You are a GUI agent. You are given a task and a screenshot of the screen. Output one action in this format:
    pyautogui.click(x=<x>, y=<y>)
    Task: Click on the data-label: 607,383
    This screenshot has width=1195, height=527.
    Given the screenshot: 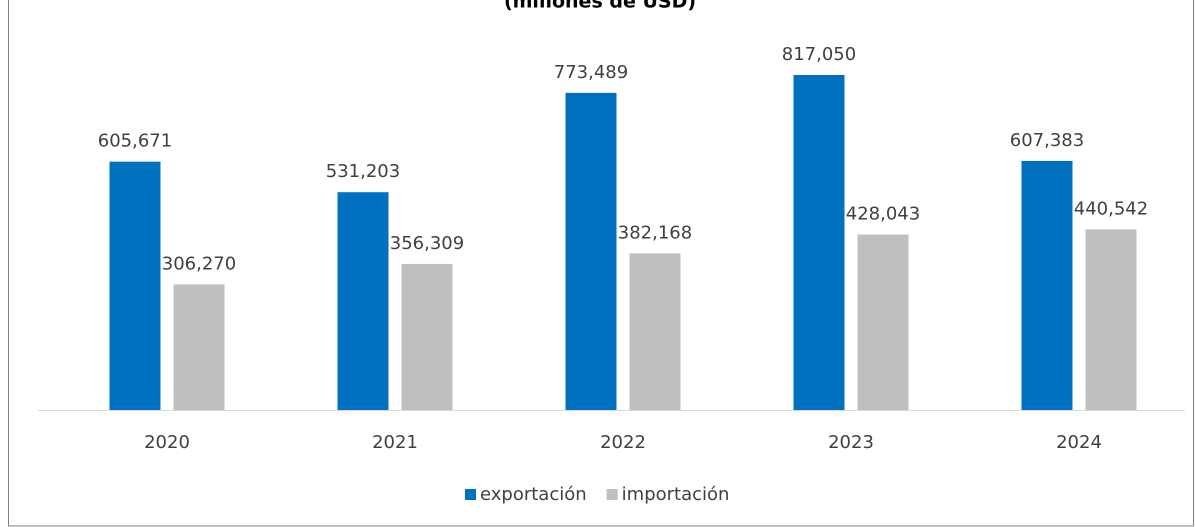 What is the action you would take?
    pyautogui.click(x=1047, y=140)
    